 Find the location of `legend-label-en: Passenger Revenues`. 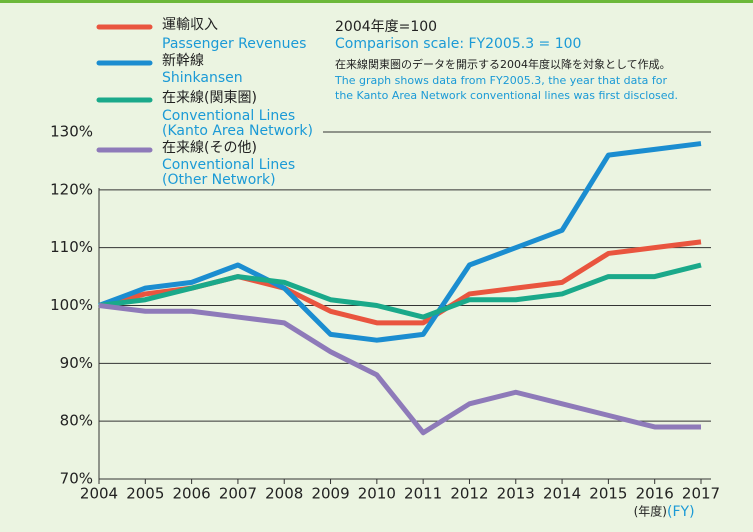

legend-label-en: Passenger Revenues is located at coordinates (234, 44).